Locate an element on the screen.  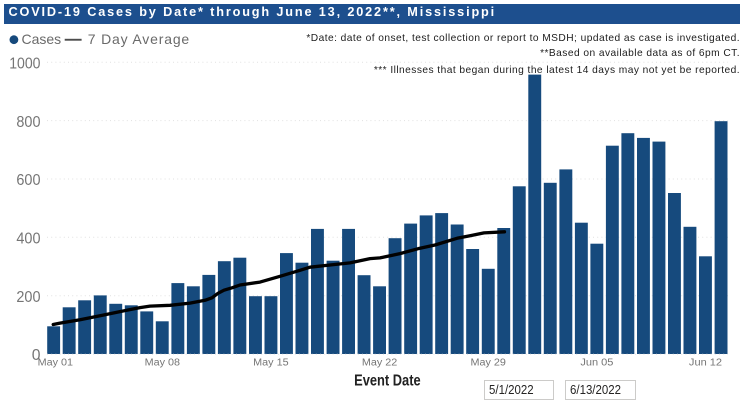
svg-text: May 08 is located at coordinates (163, 363).